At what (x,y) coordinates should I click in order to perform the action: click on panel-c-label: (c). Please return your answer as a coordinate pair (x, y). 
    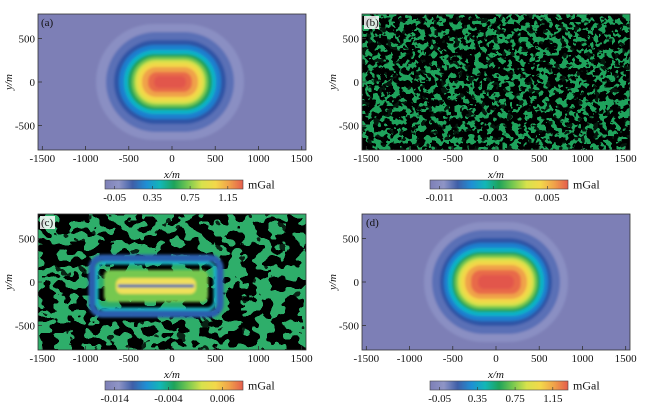
    Looking at the image, I should click on (47, 223).